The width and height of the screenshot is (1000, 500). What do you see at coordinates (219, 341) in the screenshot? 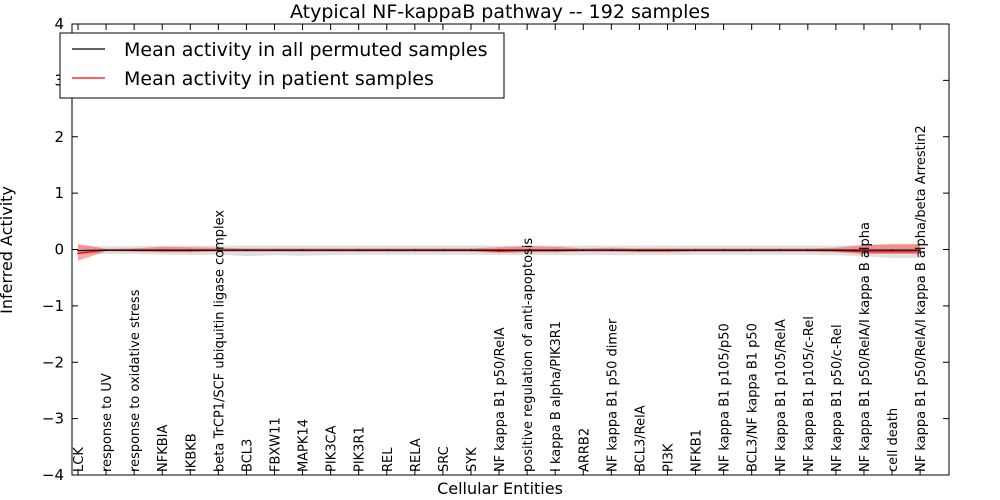
I see `x-tick-label: beta TrCP1/SCF ubiquitin ligase complex` at bounding box center [219, 341].